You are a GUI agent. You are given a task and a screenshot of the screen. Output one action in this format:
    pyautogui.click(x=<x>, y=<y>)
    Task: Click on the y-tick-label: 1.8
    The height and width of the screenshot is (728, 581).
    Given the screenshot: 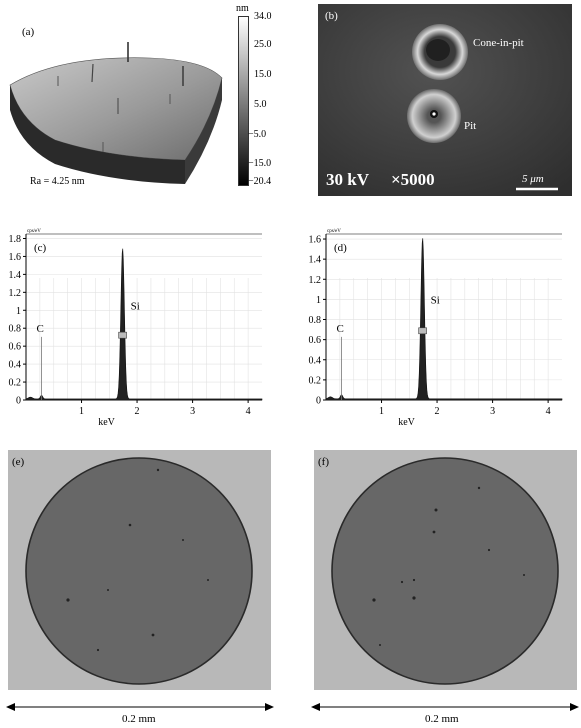 What is the action you would take?
    pyautogui.click(x=15, y=239)
    